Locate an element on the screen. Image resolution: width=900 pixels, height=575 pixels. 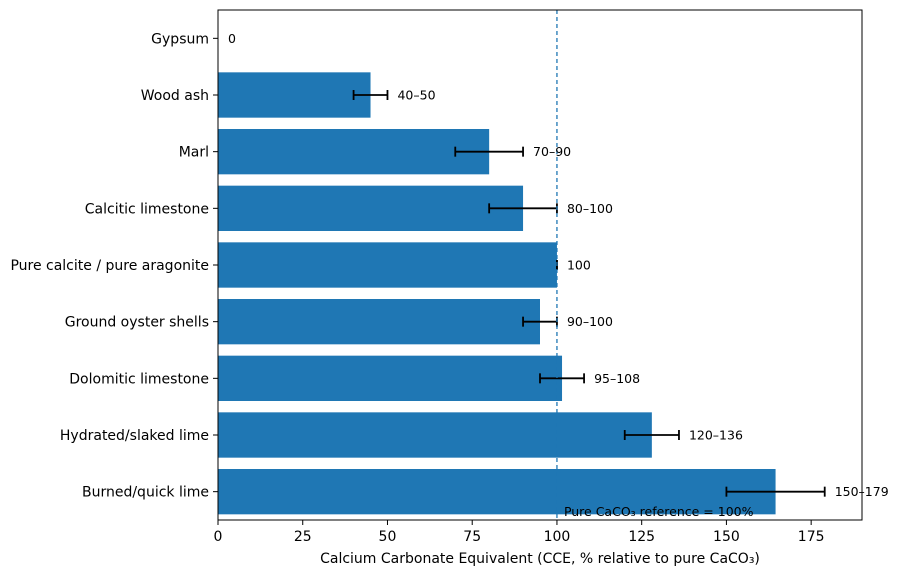
x-ticks-layer: 0 25 50 75 100 125 150 175 is located at coordinates (519, 532).